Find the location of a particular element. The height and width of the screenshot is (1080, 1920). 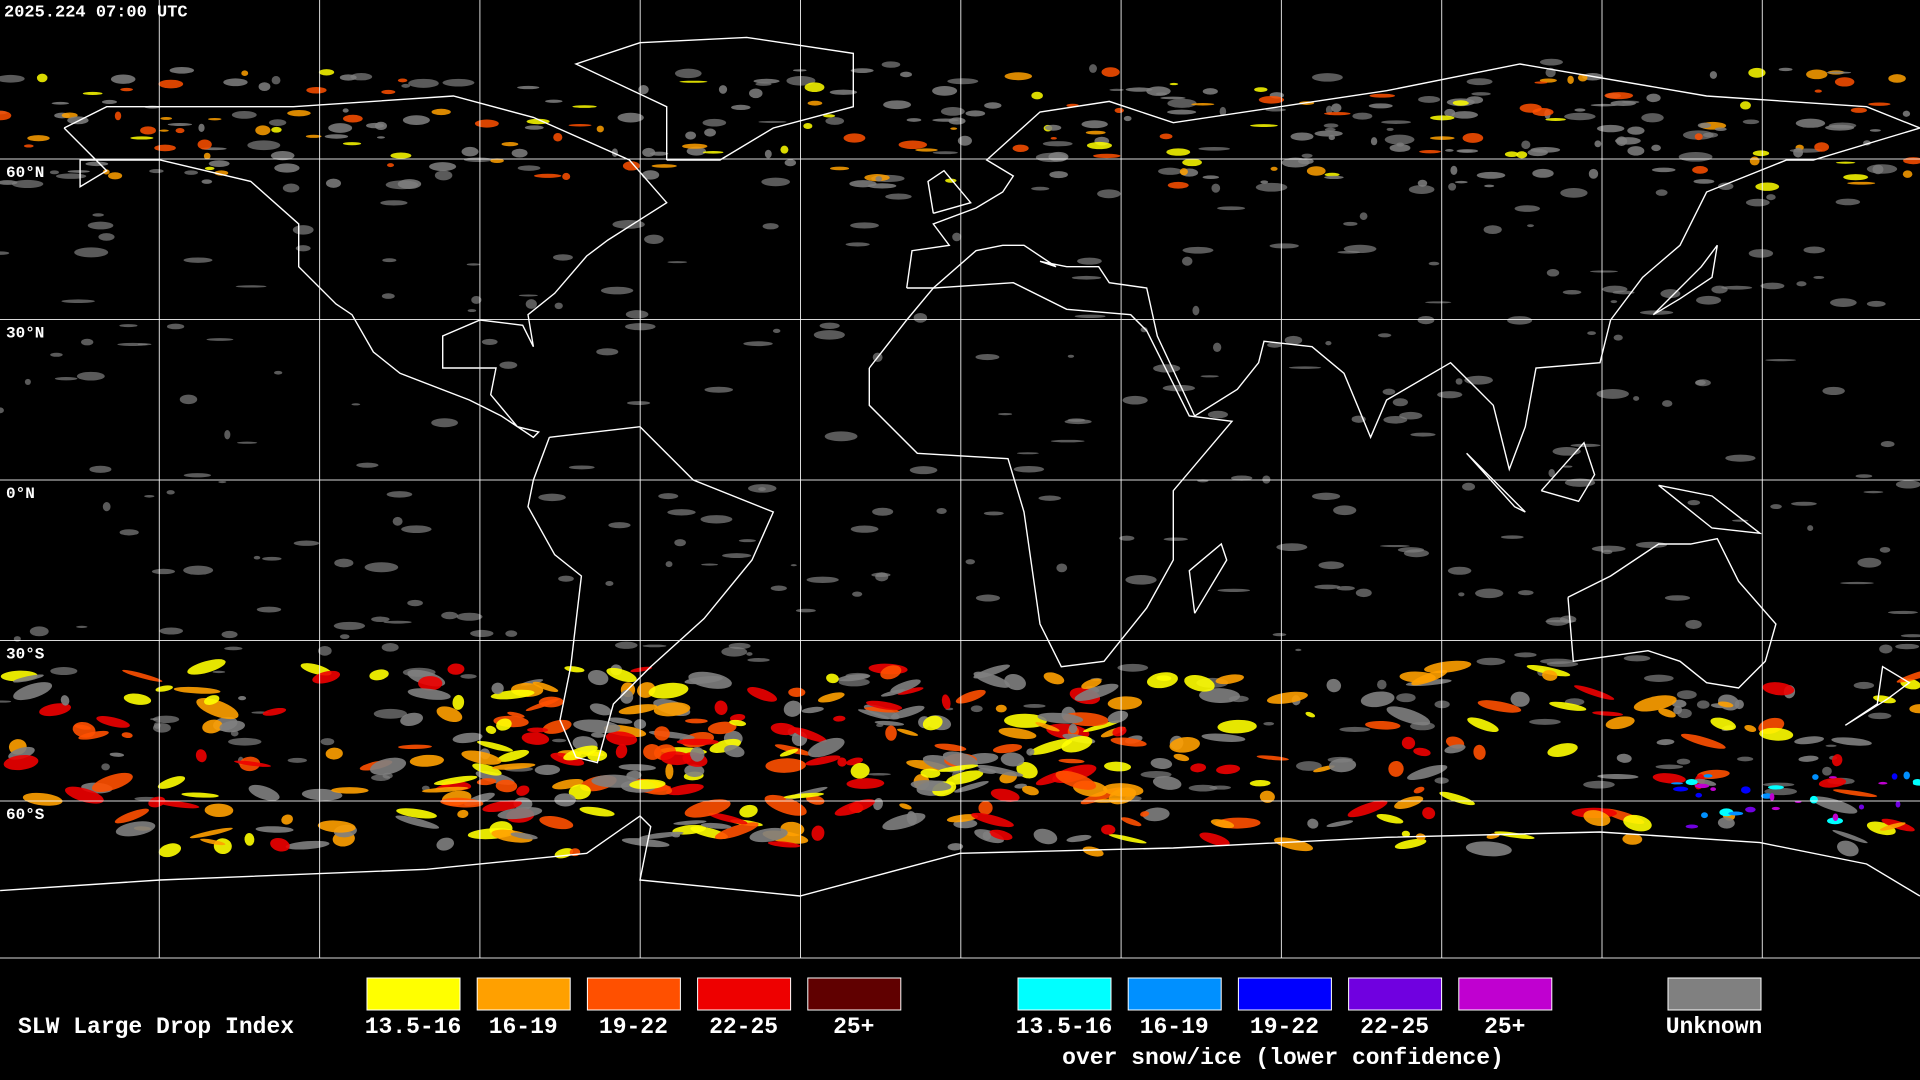

latitude-label: 60°N is located at coordinates (25, 173).